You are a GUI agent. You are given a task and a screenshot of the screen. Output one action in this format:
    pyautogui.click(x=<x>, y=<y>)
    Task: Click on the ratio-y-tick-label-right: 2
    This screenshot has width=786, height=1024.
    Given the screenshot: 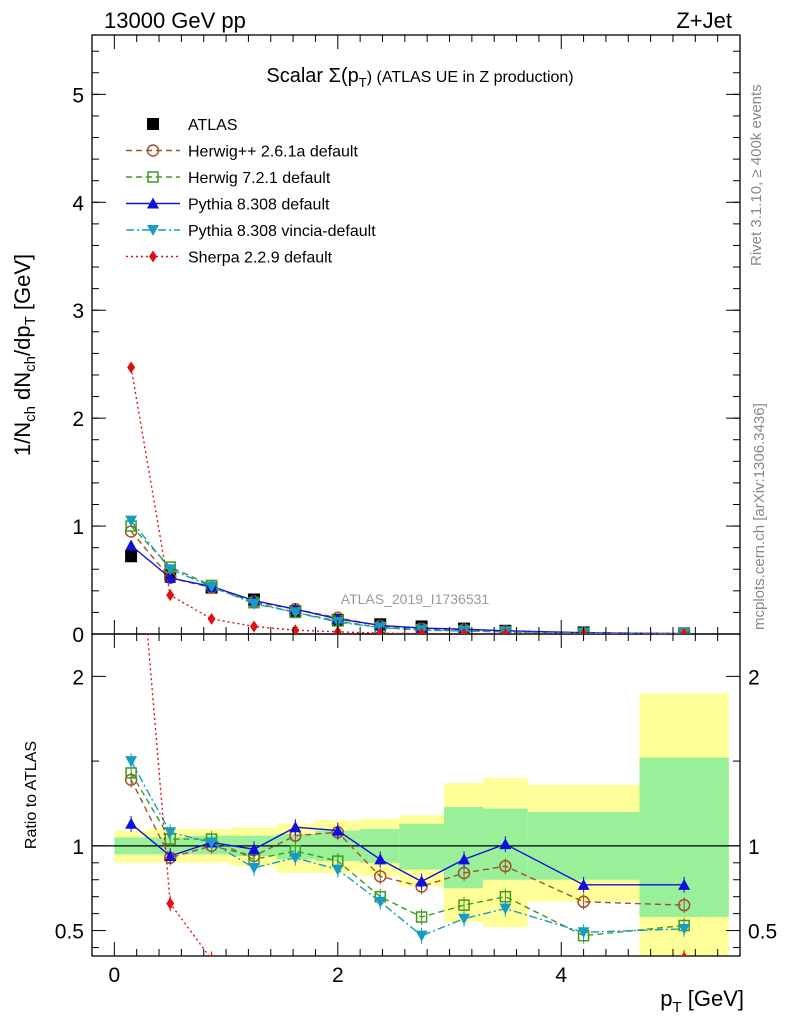 What is the action you would take?
    pyautogui.click(x=754, y=677)
    